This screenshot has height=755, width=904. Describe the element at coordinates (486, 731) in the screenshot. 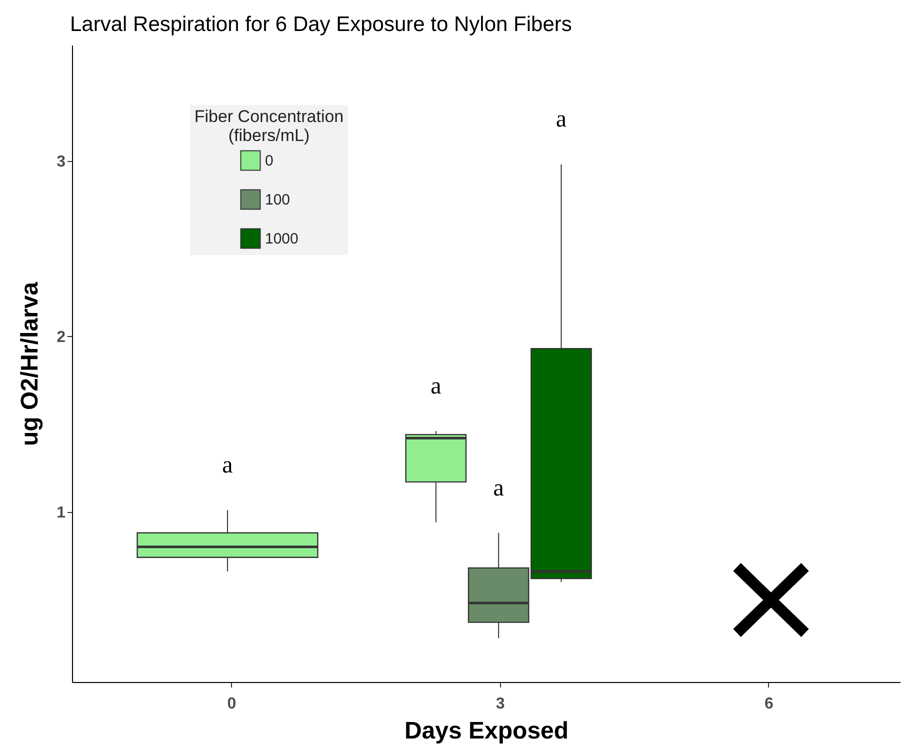

I see `x-axis-title: Days Exposed` at that location.